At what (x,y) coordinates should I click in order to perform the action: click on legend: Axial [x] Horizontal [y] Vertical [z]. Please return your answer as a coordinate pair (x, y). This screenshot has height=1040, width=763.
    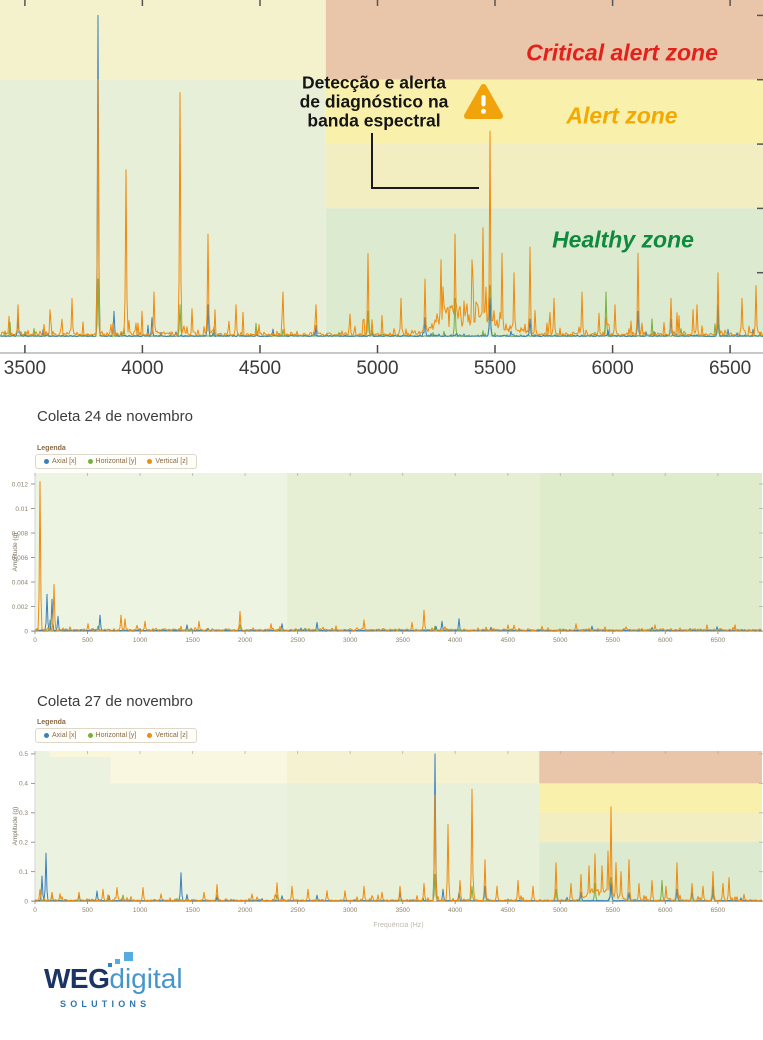
    Looking at the image, I should click on (116, 461).